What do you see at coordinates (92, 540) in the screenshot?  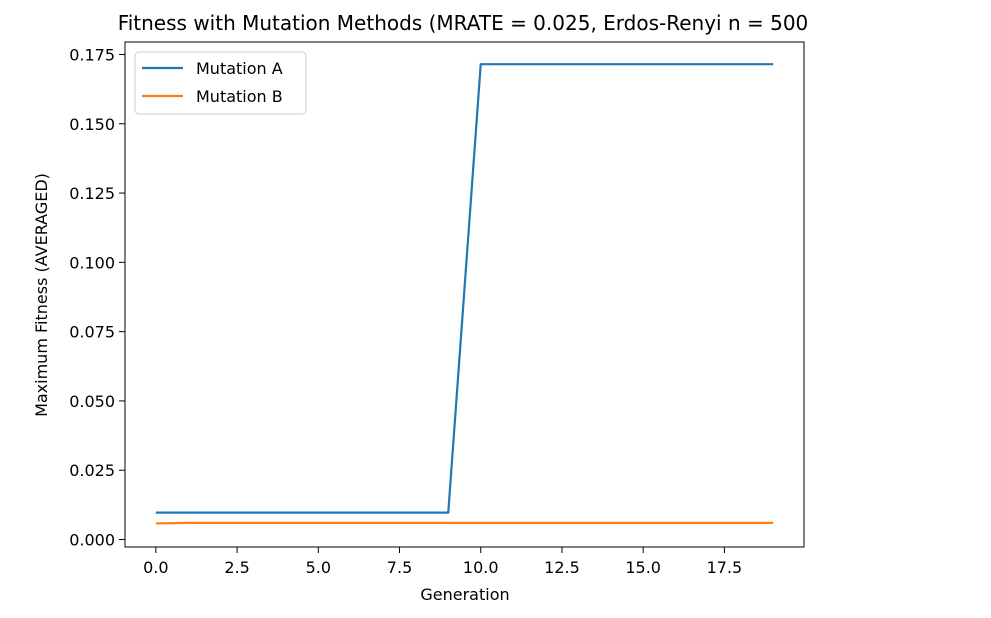 I see `y-tick-label: 0.000` at bounding box center [92, 540].